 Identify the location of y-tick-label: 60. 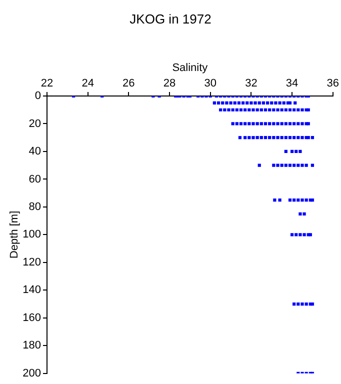
(34, 179).